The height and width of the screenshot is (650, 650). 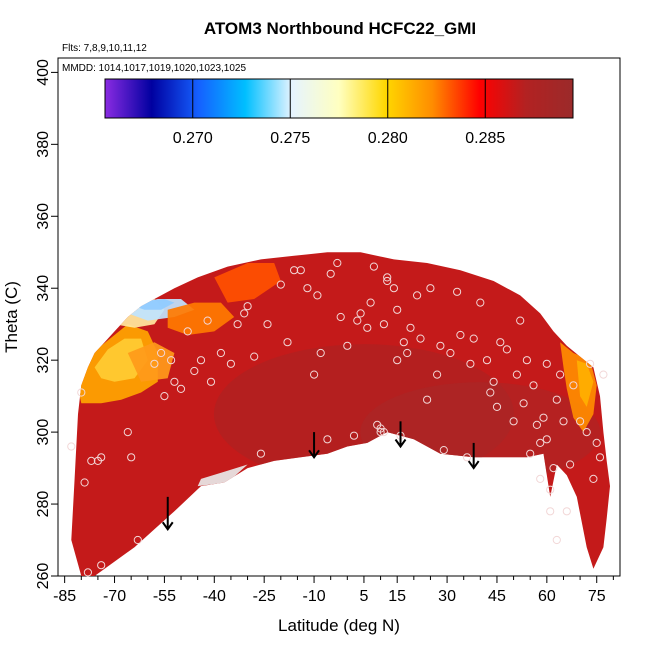 What do you see at coordinates (43, 144) in the screenshot?
I see `y-tick-label: 380` at bounding box center [43, 144].